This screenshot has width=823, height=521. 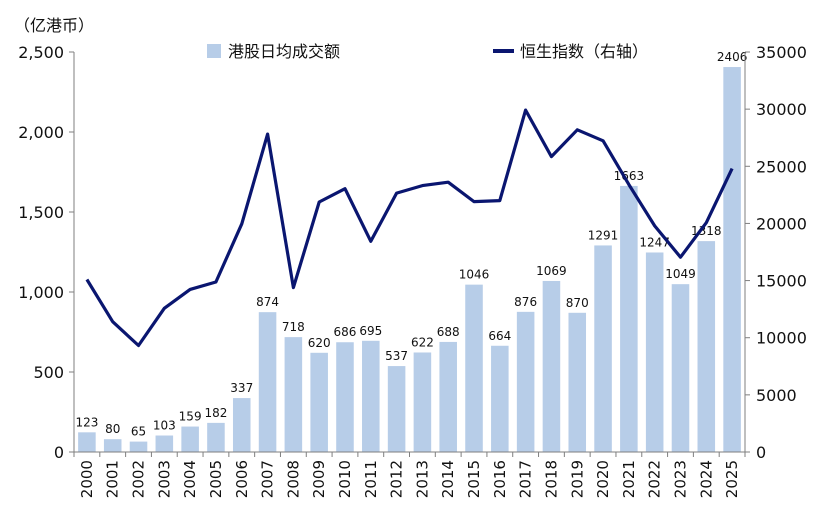 I want to click on left-axis-unit-label: （亿港币）, so click(x=54, y=25).